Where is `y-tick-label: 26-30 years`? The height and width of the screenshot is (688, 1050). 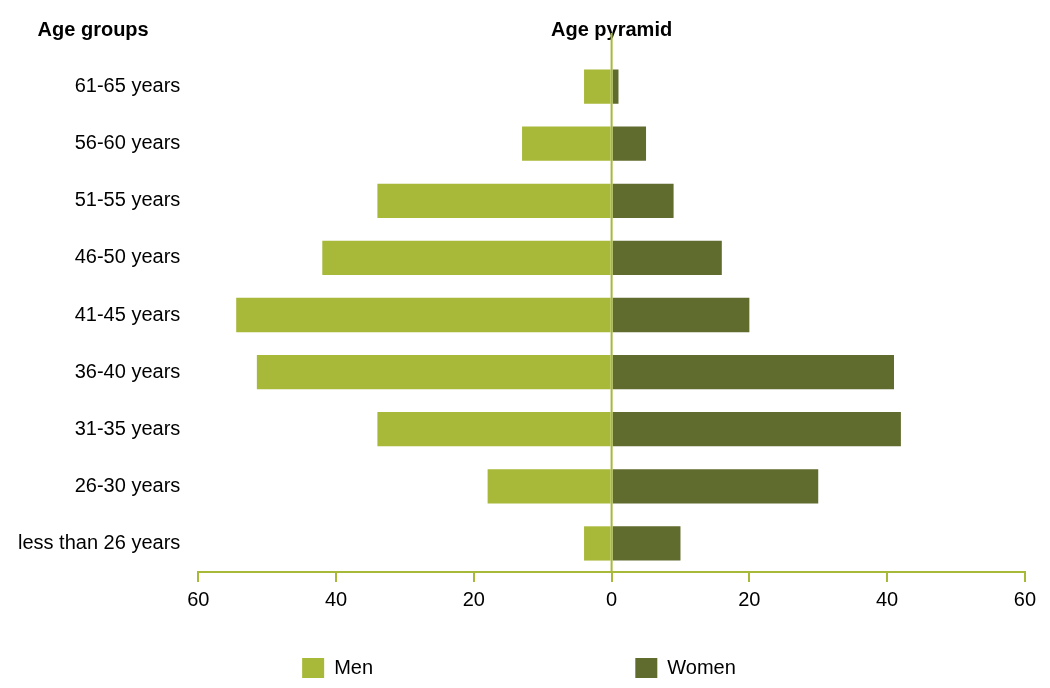 y-tick-label: 26-30 years is located at coordinates (127, 484).